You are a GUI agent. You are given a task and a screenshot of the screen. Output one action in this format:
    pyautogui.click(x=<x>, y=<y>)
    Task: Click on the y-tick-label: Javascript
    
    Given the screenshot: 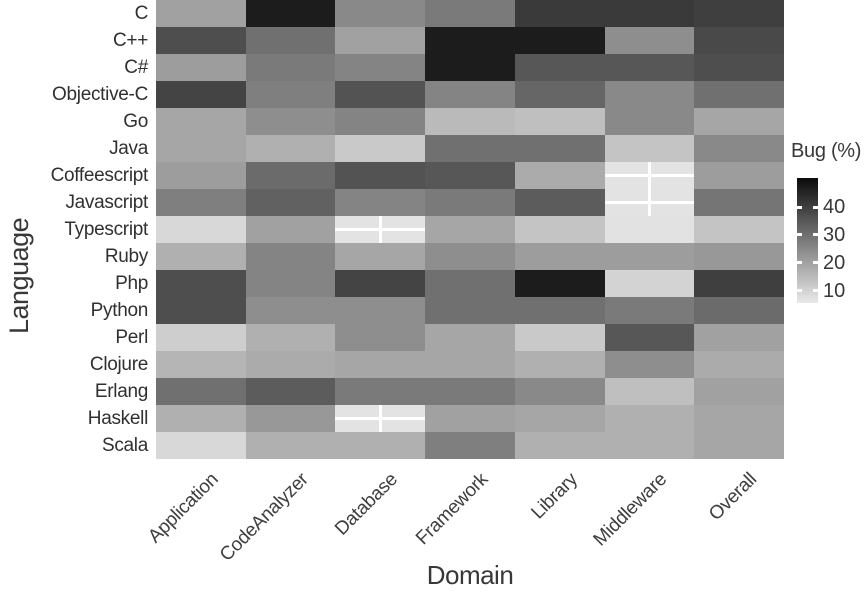 What is the action you would take?
    pyautogui.click(x=106, y=202)
    